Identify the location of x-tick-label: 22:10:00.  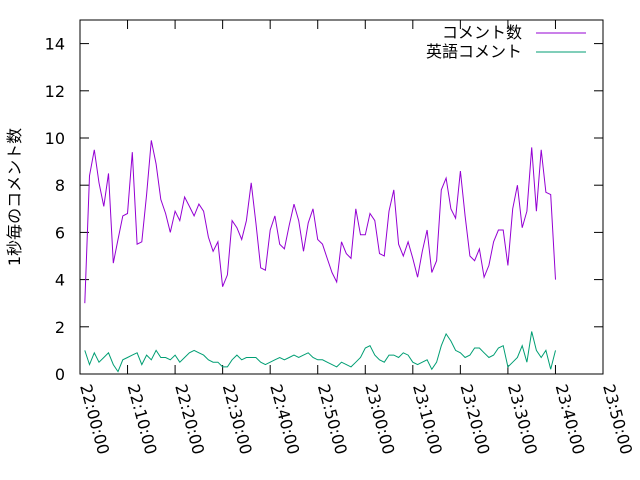
(142, 419).